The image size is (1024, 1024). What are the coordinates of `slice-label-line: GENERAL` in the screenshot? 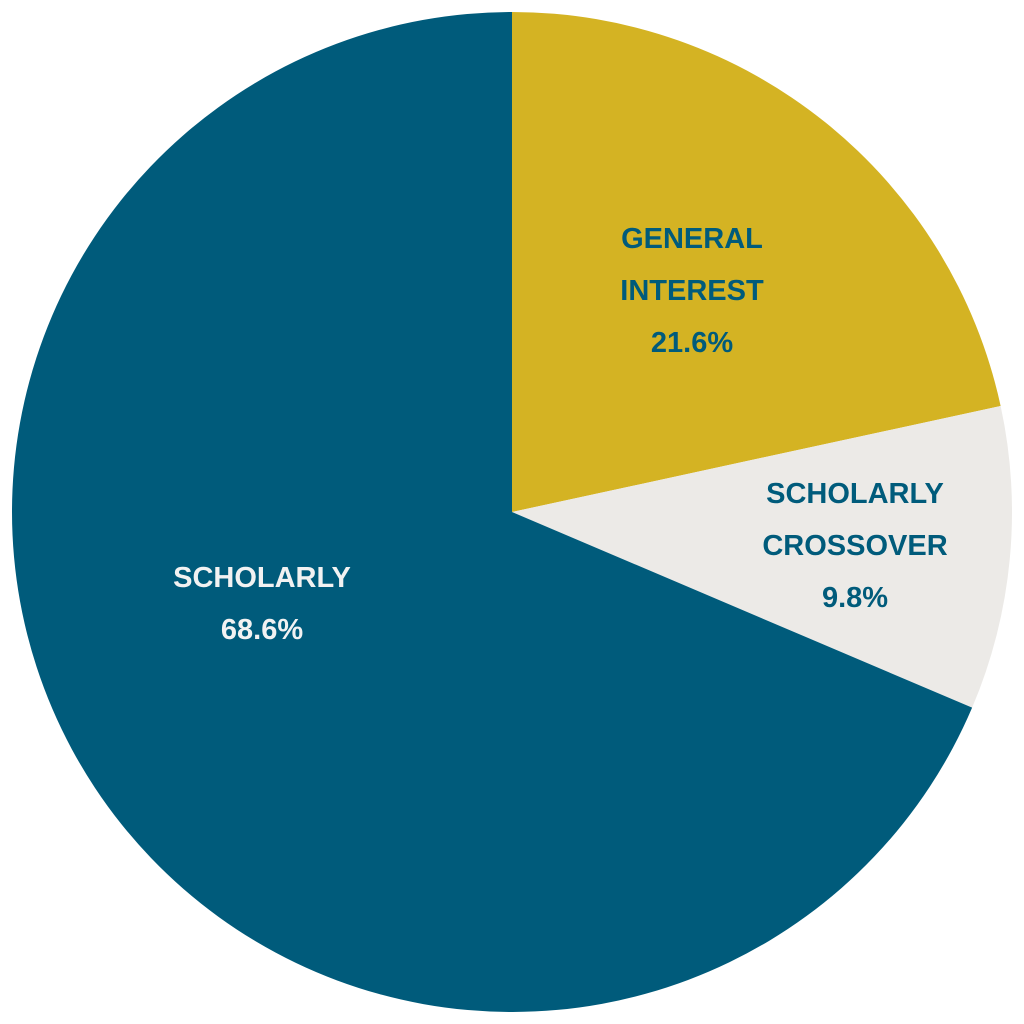 It's located at (692, 239).